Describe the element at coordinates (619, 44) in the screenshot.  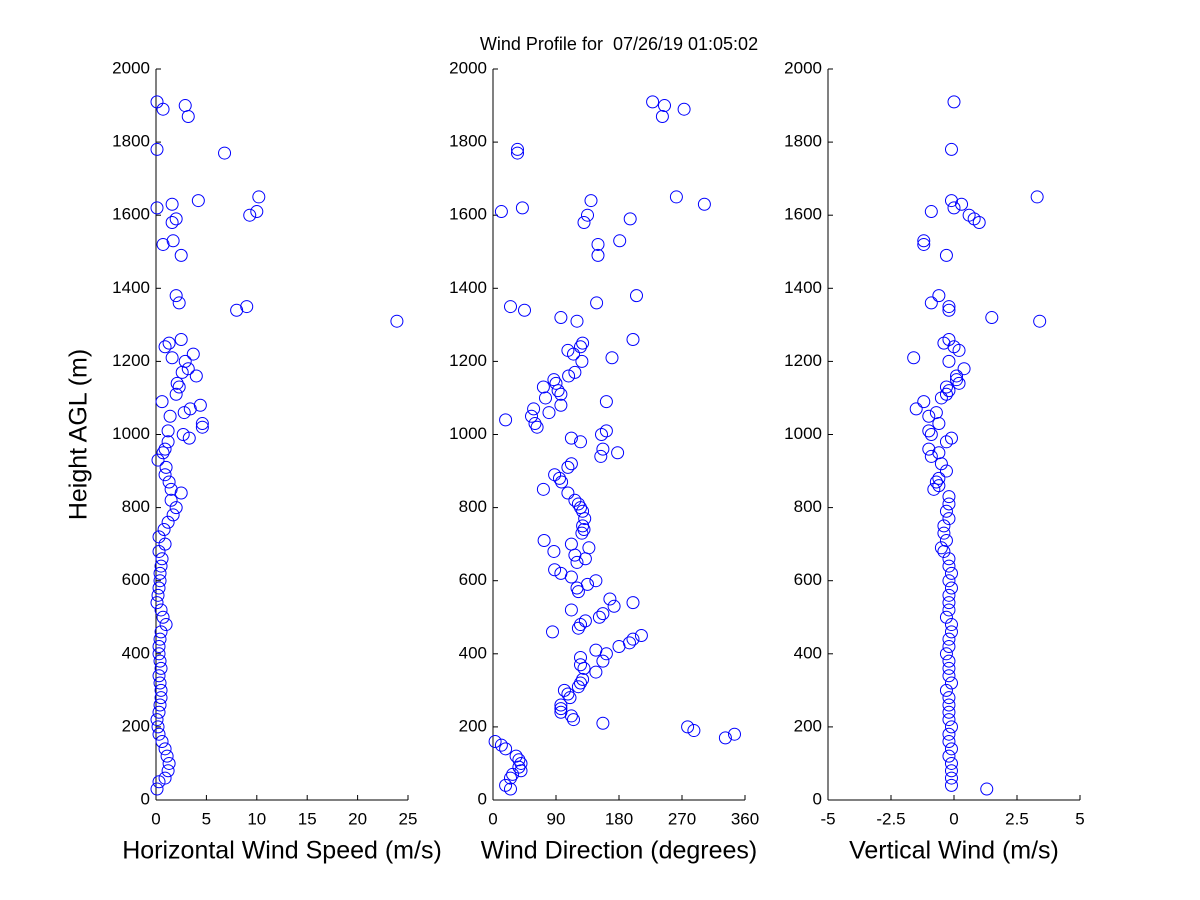
I see `chart-title: Wind Profile for 07/26/19 01:05:02` at that location.